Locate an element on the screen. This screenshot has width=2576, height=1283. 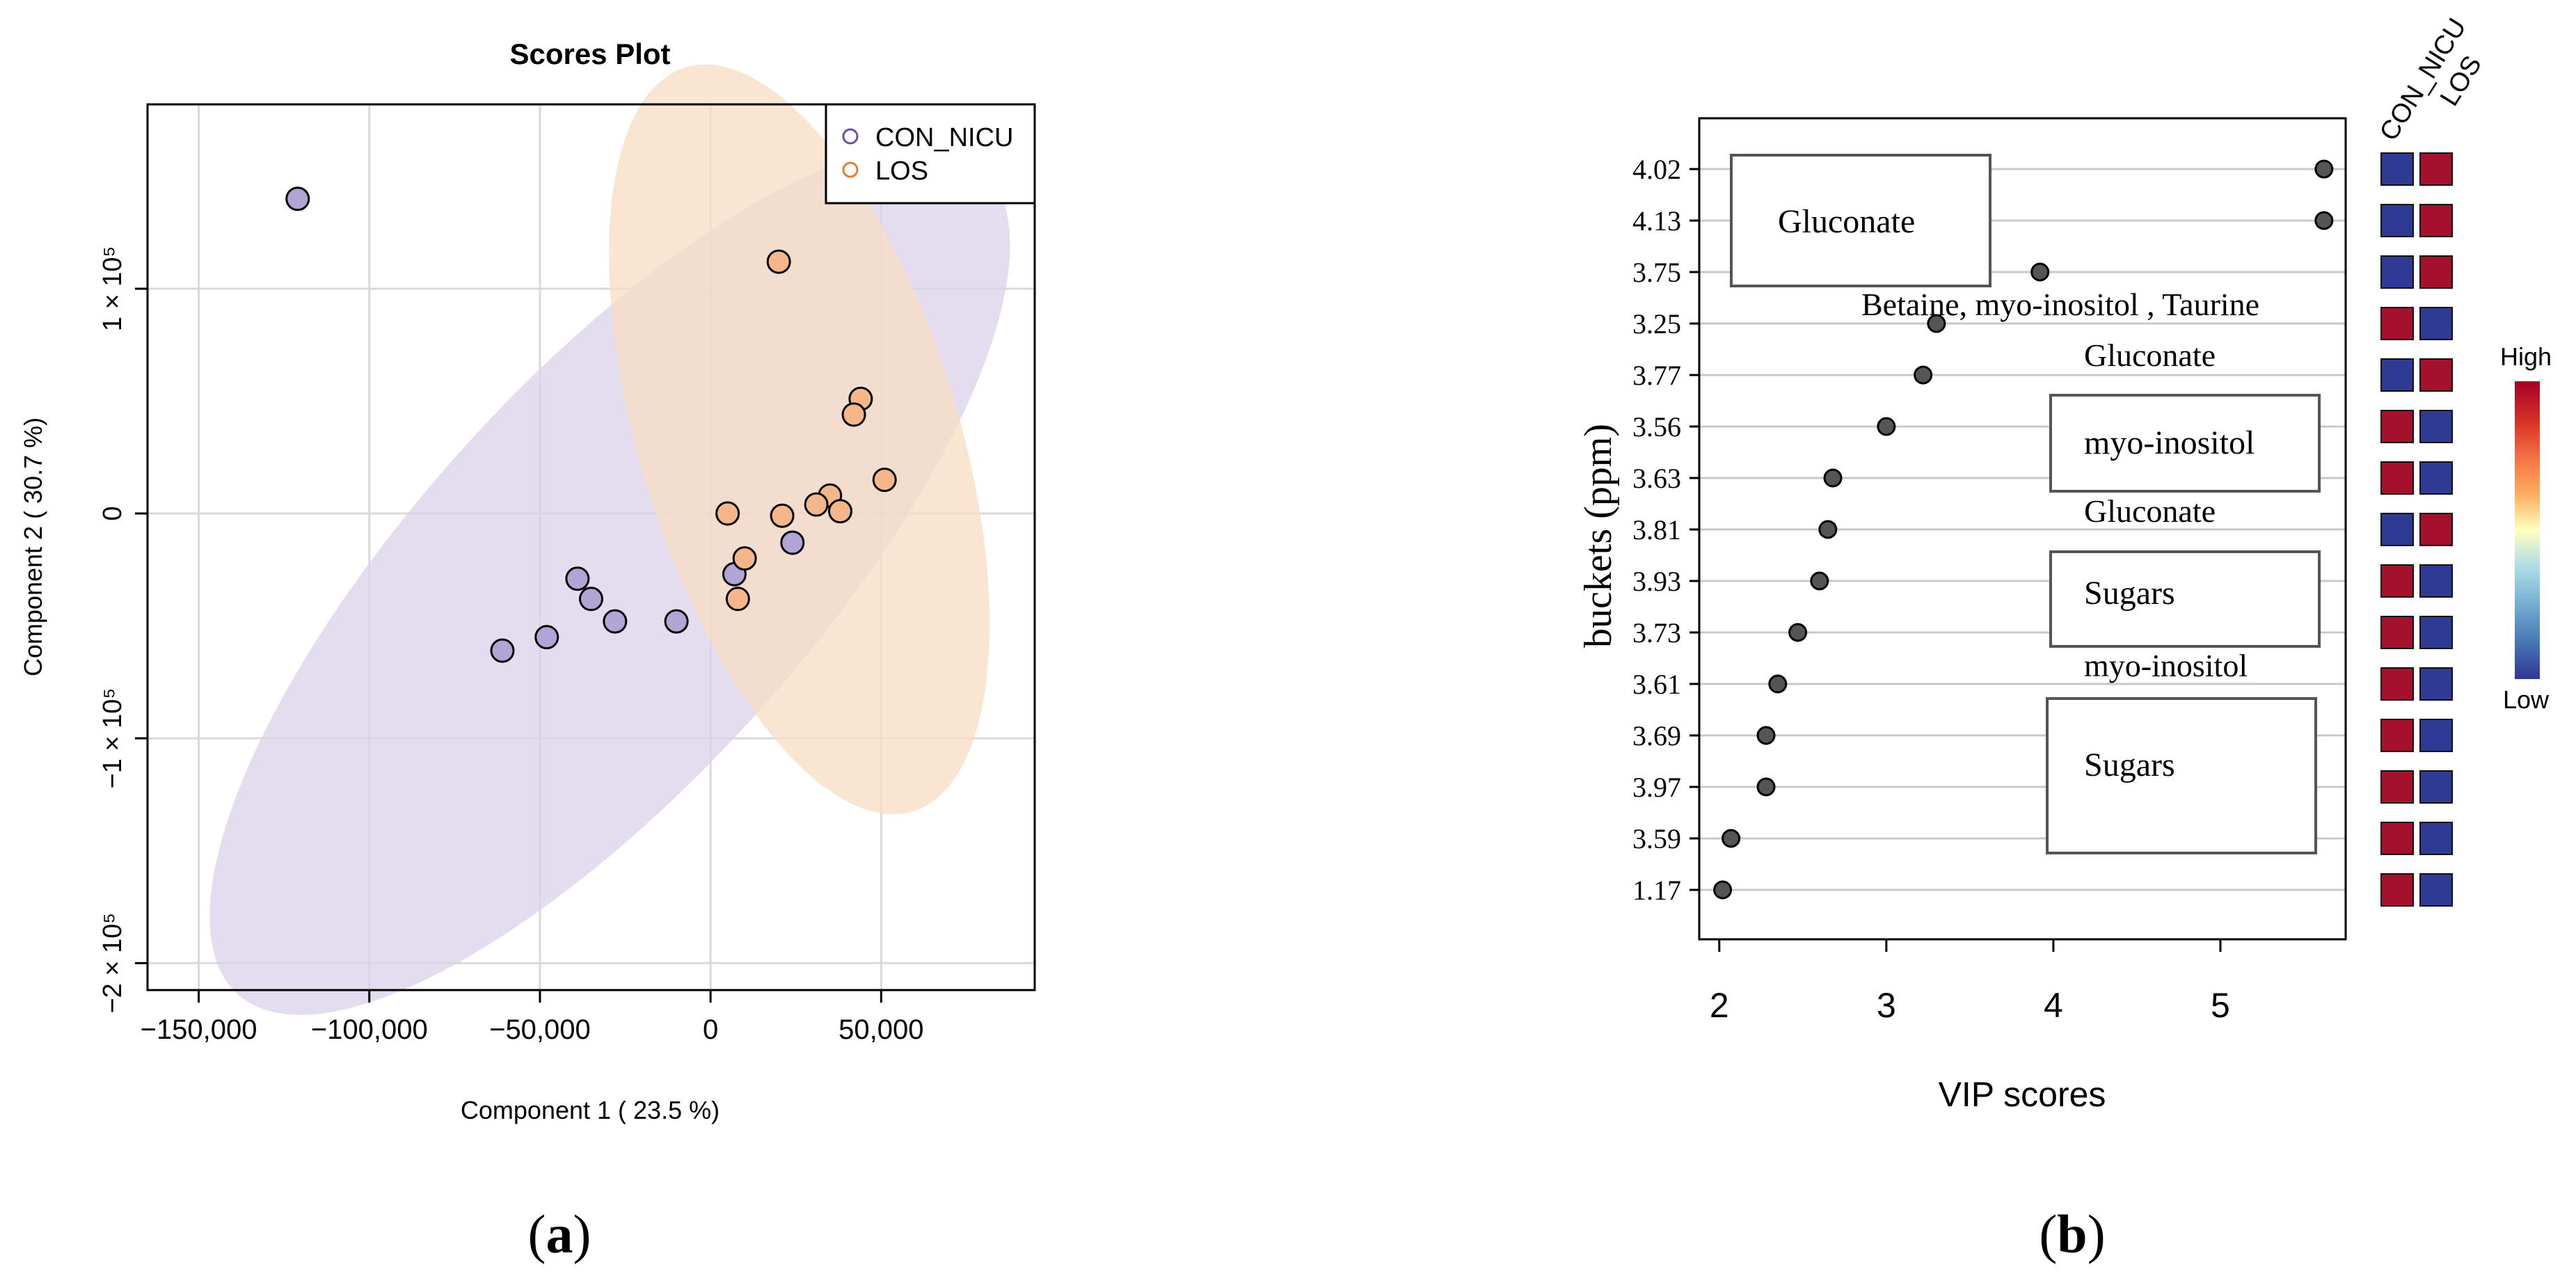
scores-plot-y-label: Component 2 ( 30.7 %) is located at coordinates (33, 546).